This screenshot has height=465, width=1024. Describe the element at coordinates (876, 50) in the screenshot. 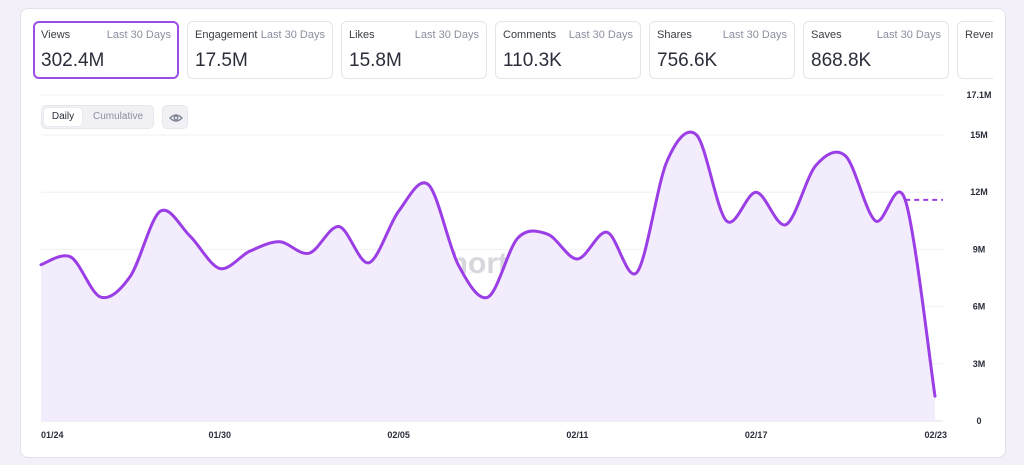

I see `metric-card-saves: Saves Last 30 Days 868.8K` at that location.